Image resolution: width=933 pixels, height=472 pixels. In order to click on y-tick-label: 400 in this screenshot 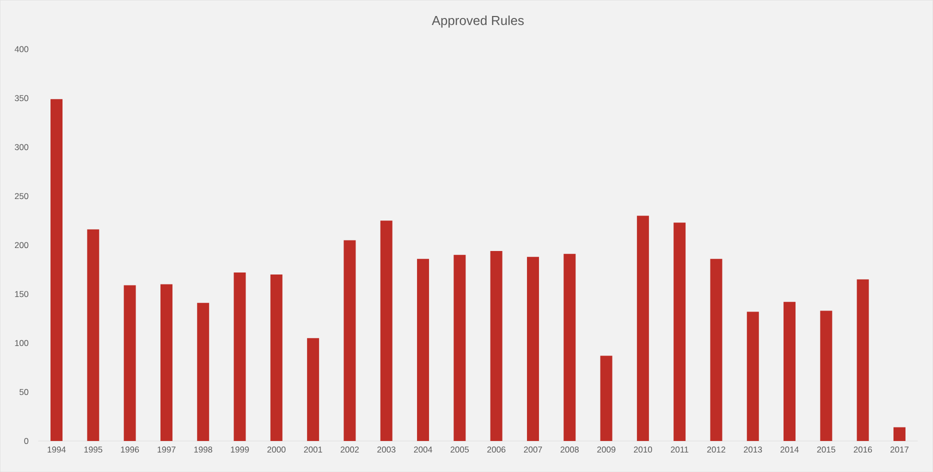, I will do `click(21, 49)`.